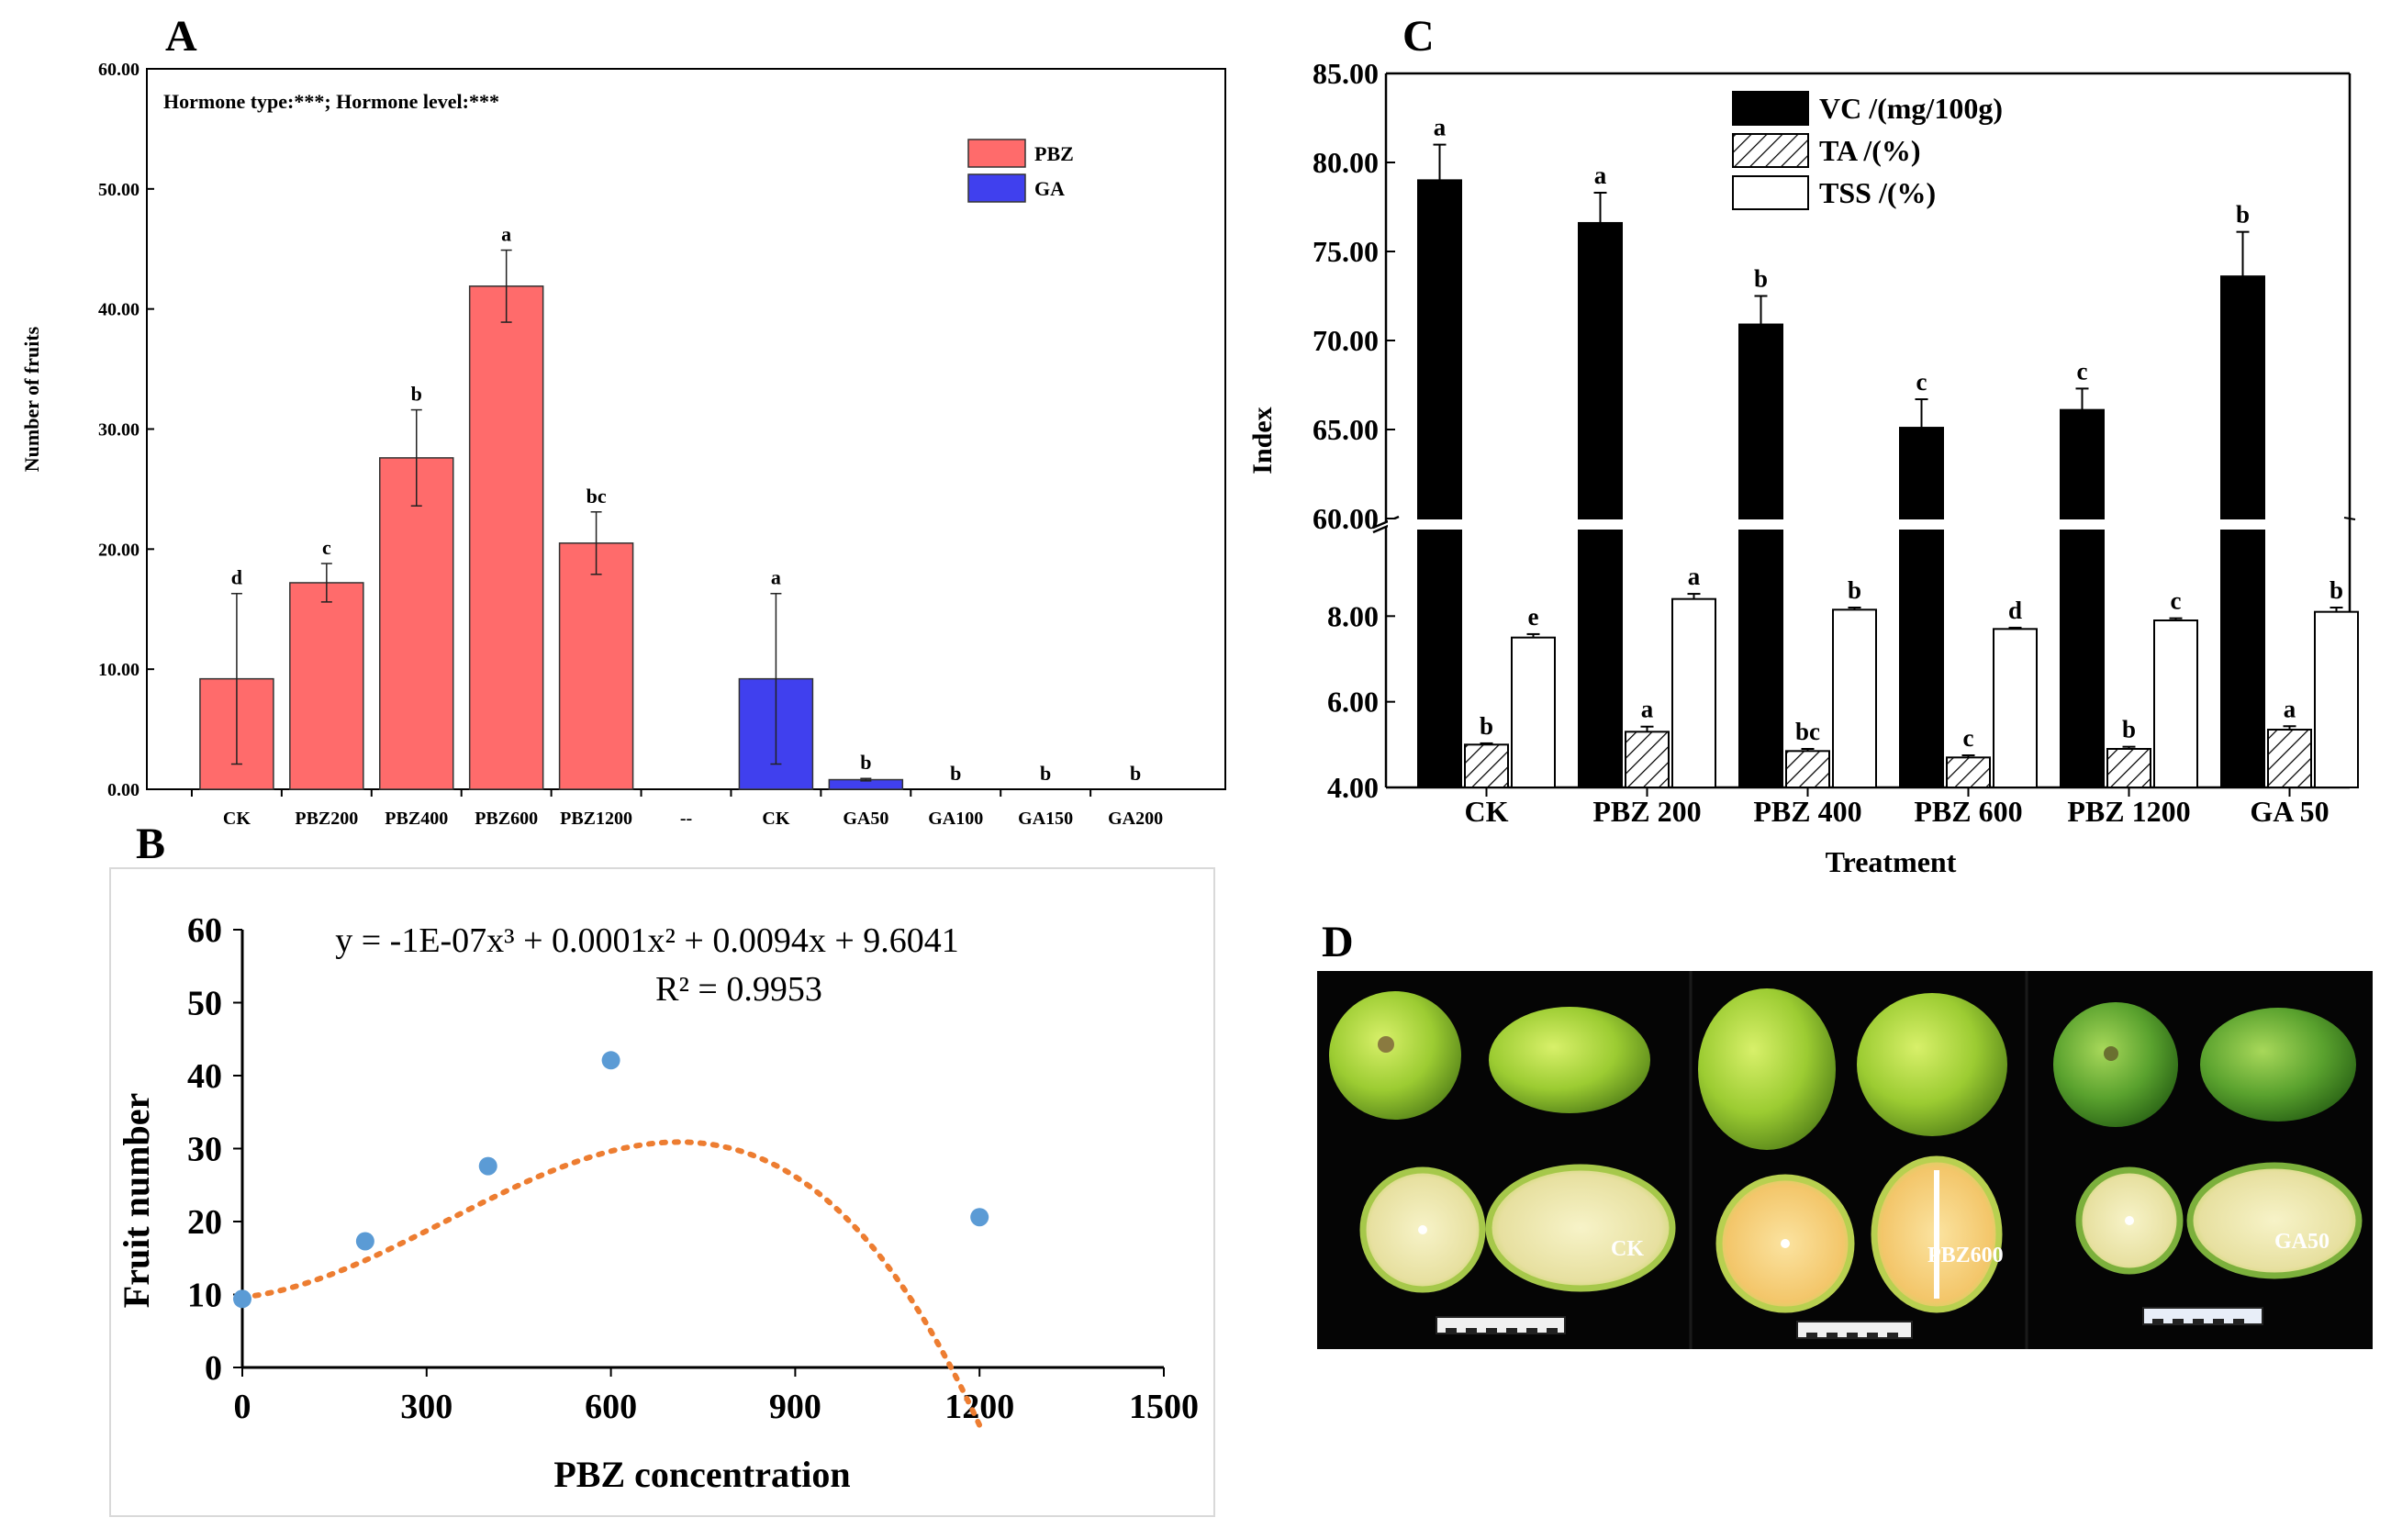  I want to click on x-tick-label: 600, so click(611, 1407).